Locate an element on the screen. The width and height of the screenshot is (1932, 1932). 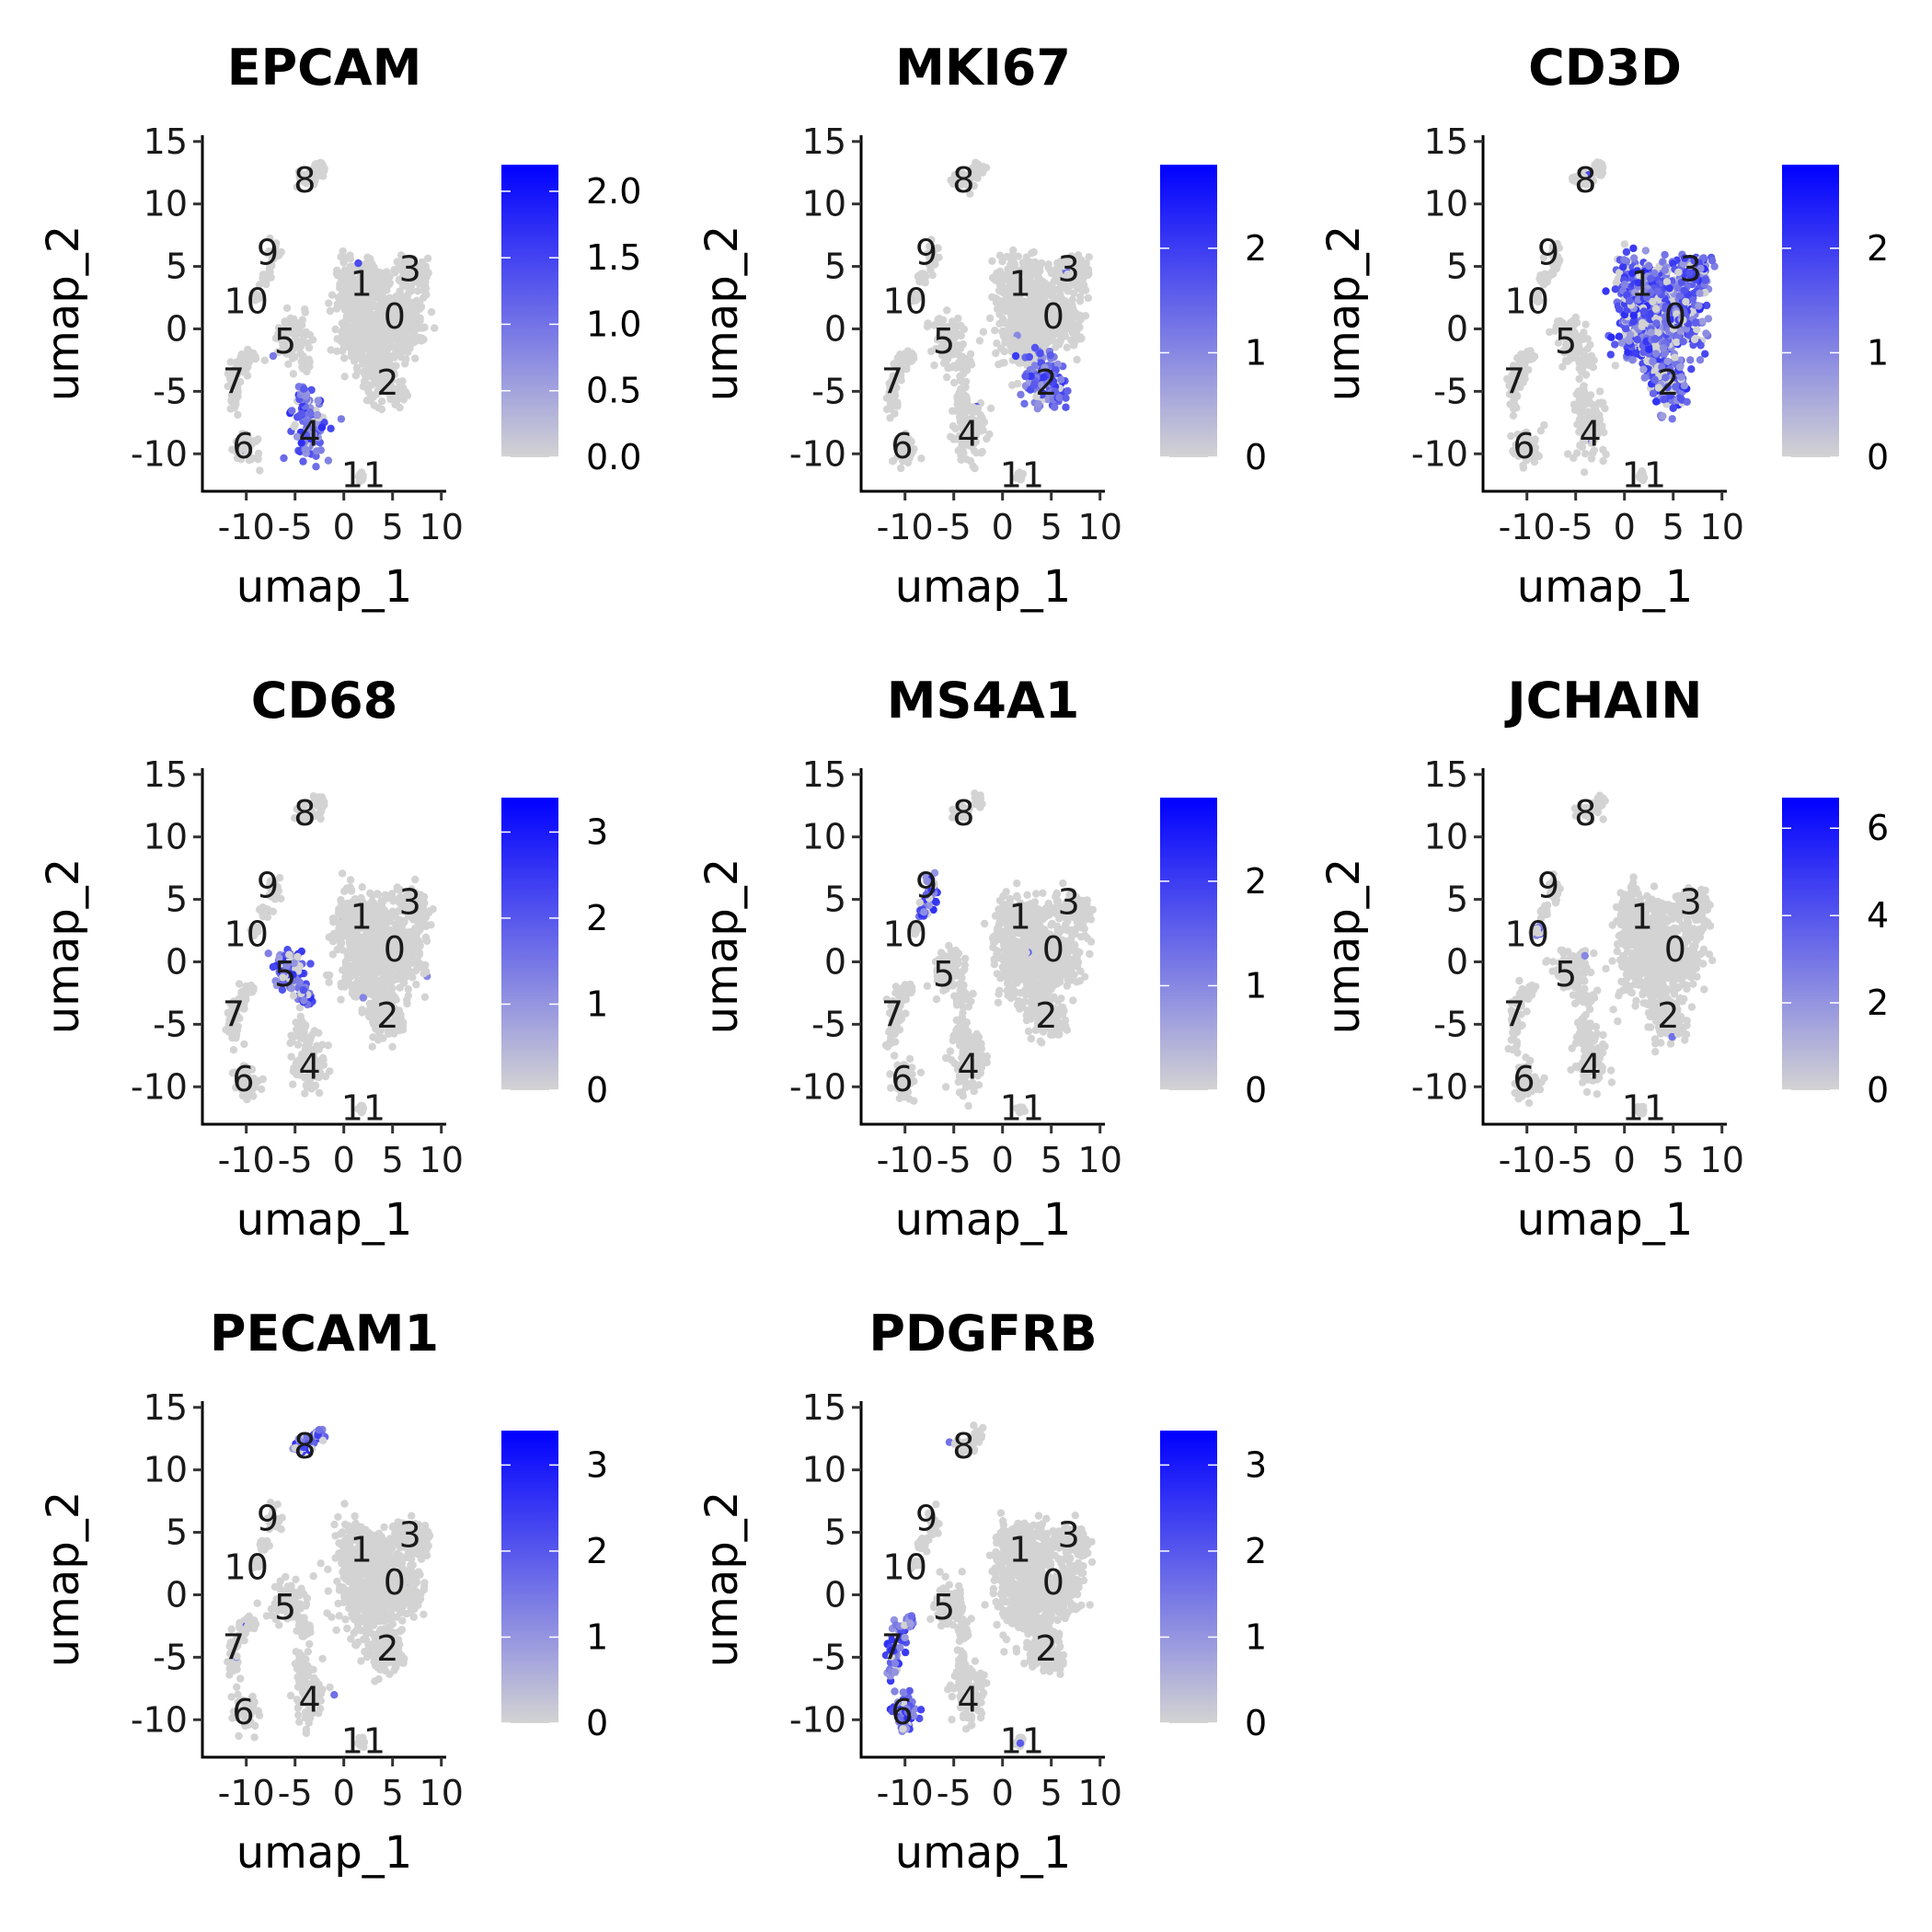
x-tick-label: -10 is located at coordinates (905, 527).